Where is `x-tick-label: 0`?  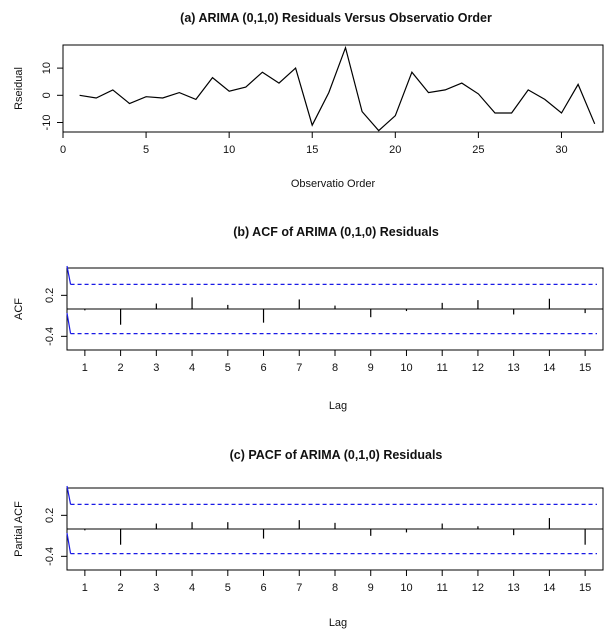 x-tick-label: 0 is located at coordinates (63, 150).